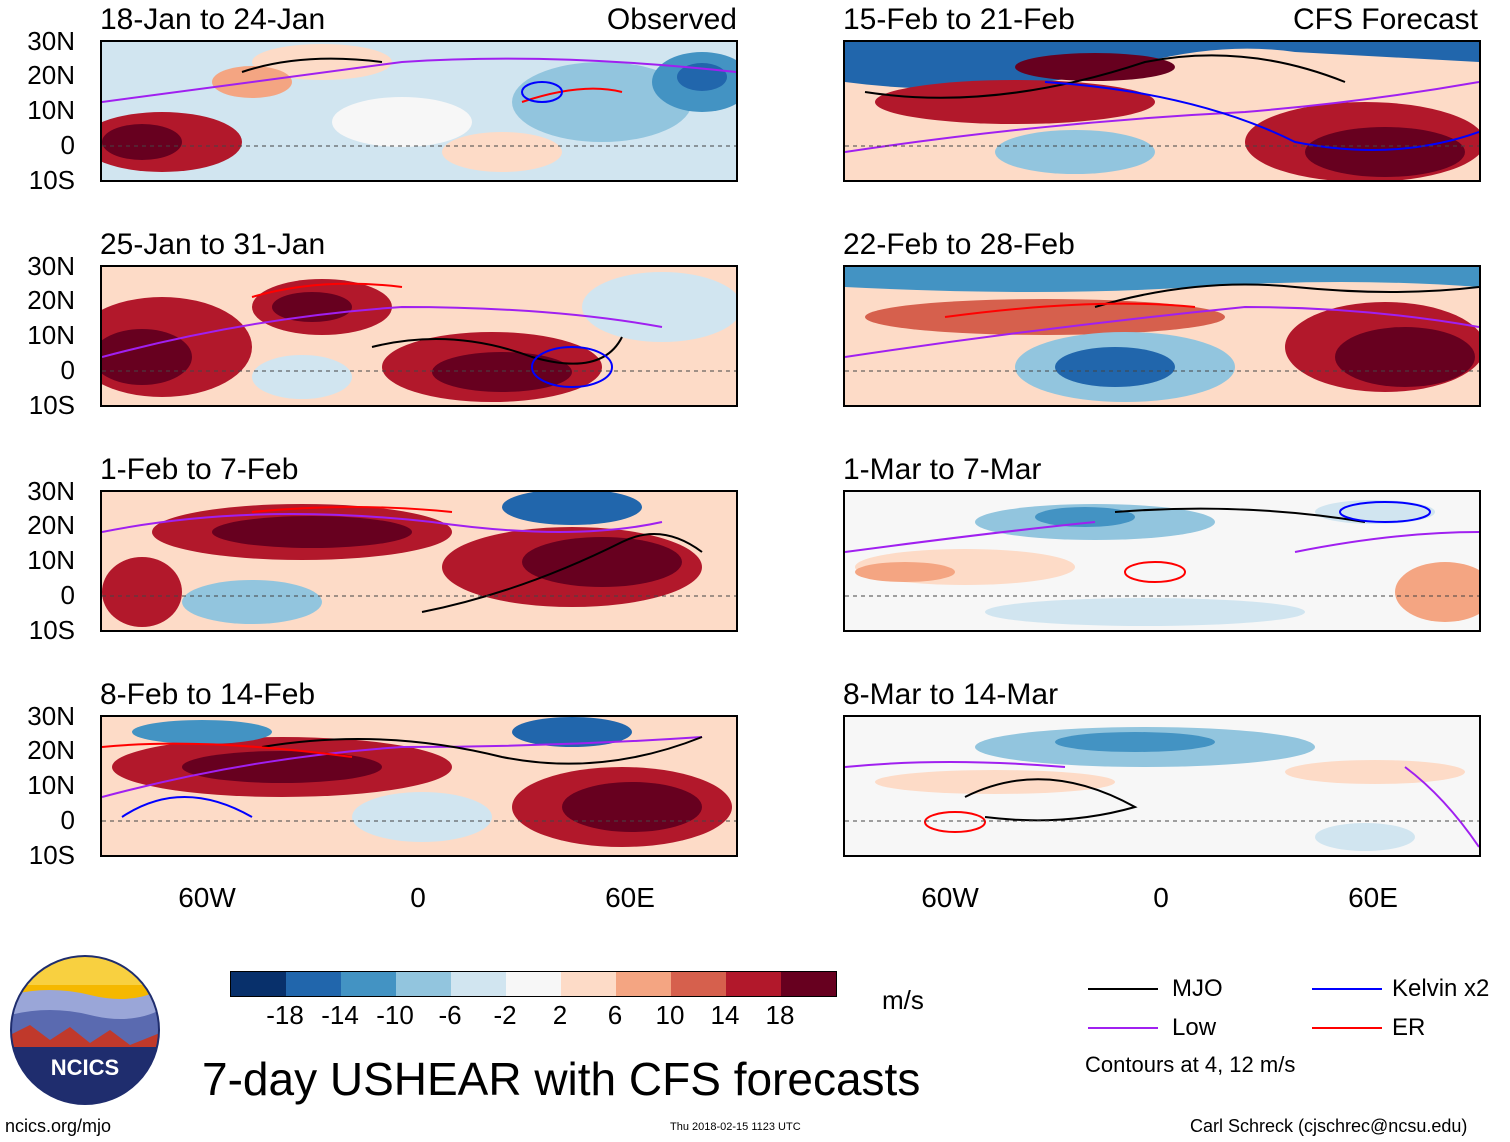 The image size is (1510, 1142). I want to click on colorbar-tick: 2, so click(560, 1015).